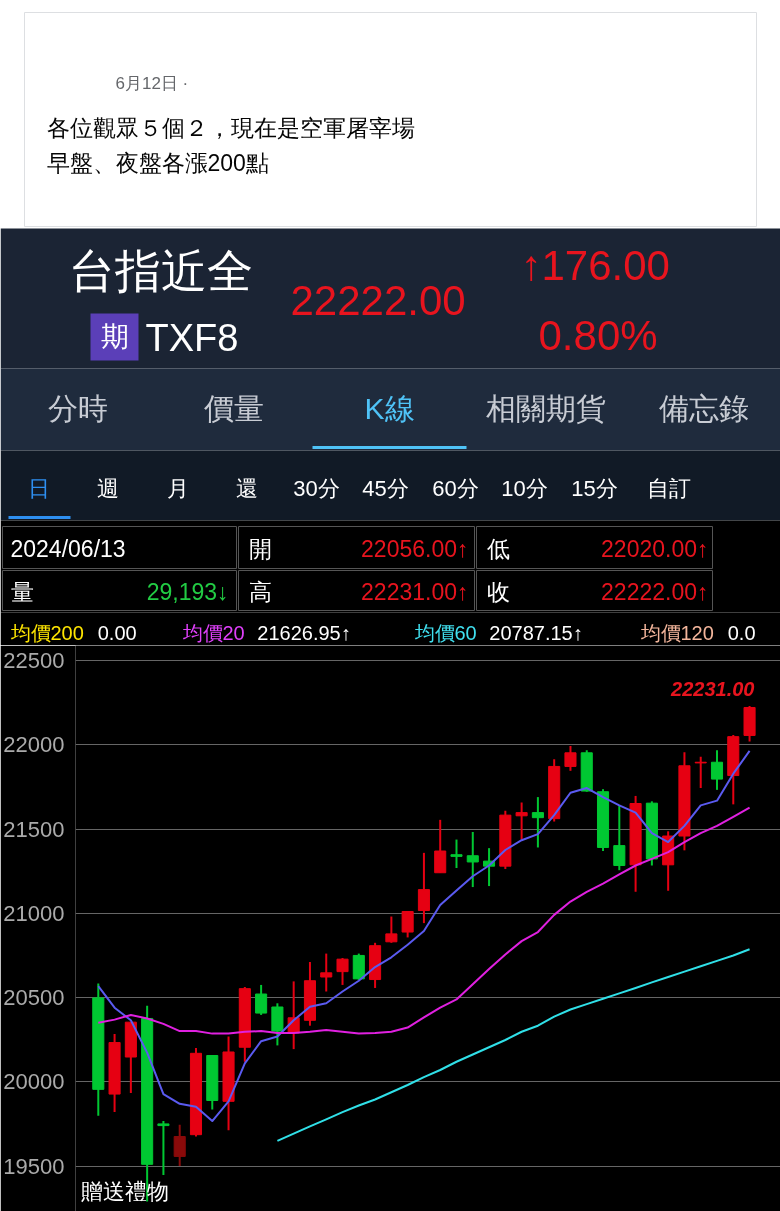  What do you see at coordinates (34, 661) in the screenshot?
I see `y-tick-label: 22500` at bounding box center [34, 661].